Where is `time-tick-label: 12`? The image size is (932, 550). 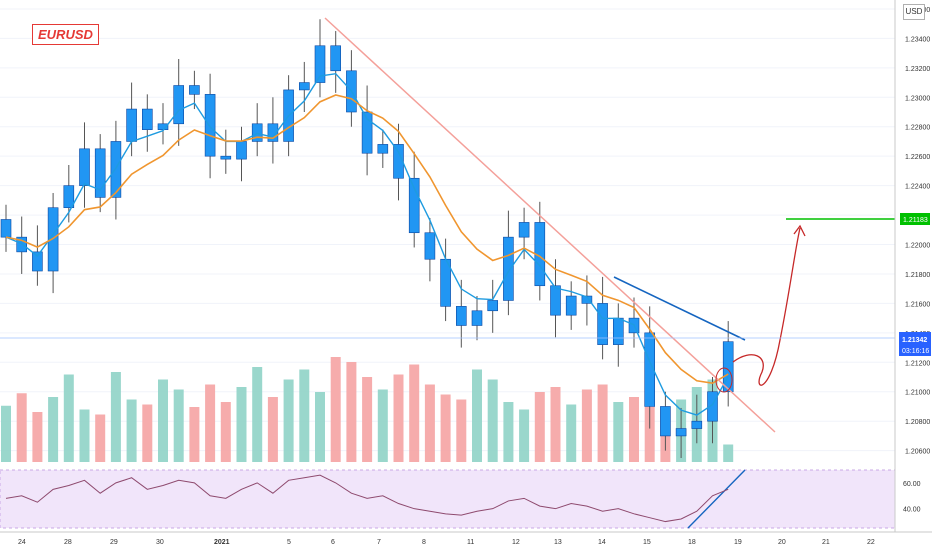
time-tick-label: 12 is located at coordinates (516, 542).